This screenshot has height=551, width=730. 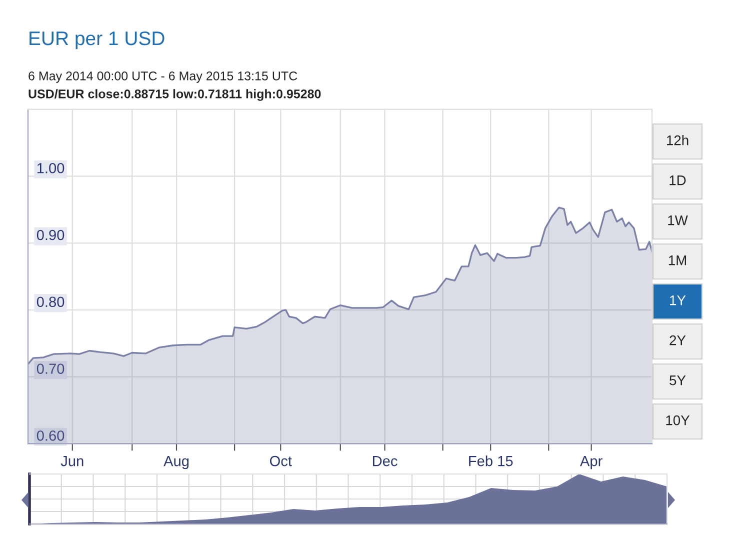 What do you see at coordinates (174, 95) in the screenshot?
I see `text: USD/EUR close:0.88715 low:0.71811 high:0.95280` at bounding box center [174, 95].